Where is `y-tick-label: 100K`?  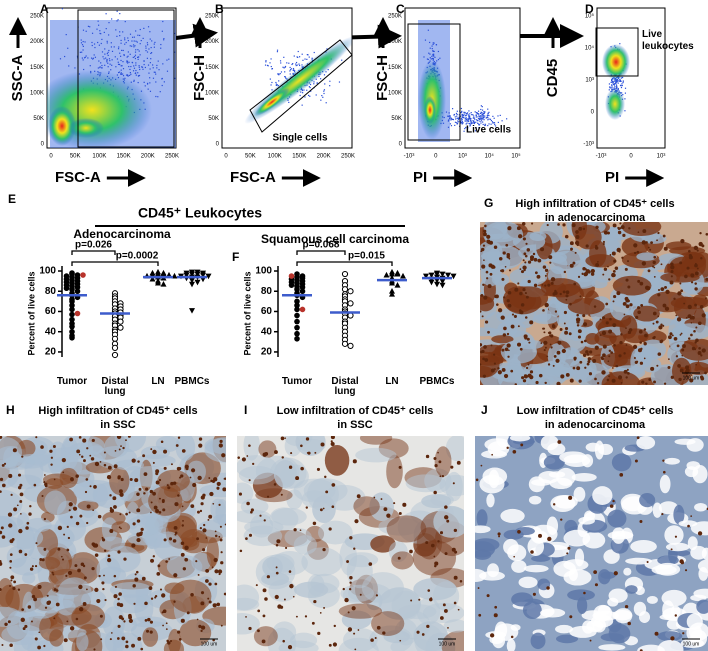 y-tick-label: 100K is located at coordinates (212, 93).